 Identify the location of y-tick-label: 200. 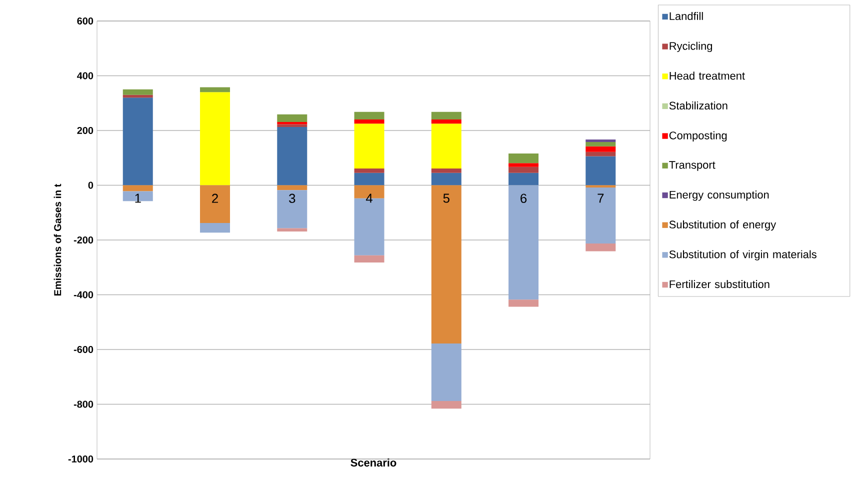
(85, 130).